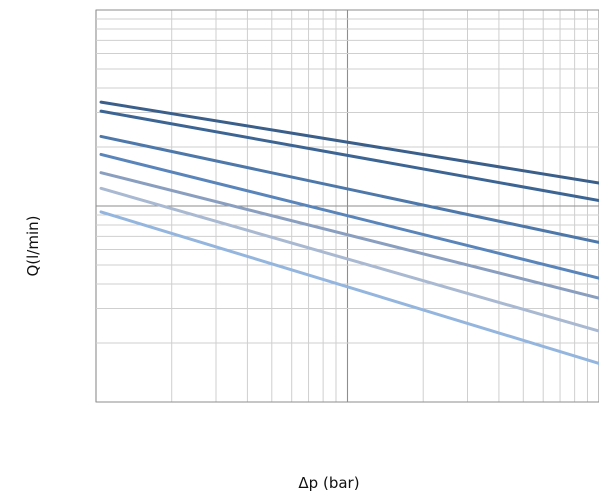 This screenshot has height=492, width=599. I want to click on y-axis-label: Q(l/min), so click(33, 245).